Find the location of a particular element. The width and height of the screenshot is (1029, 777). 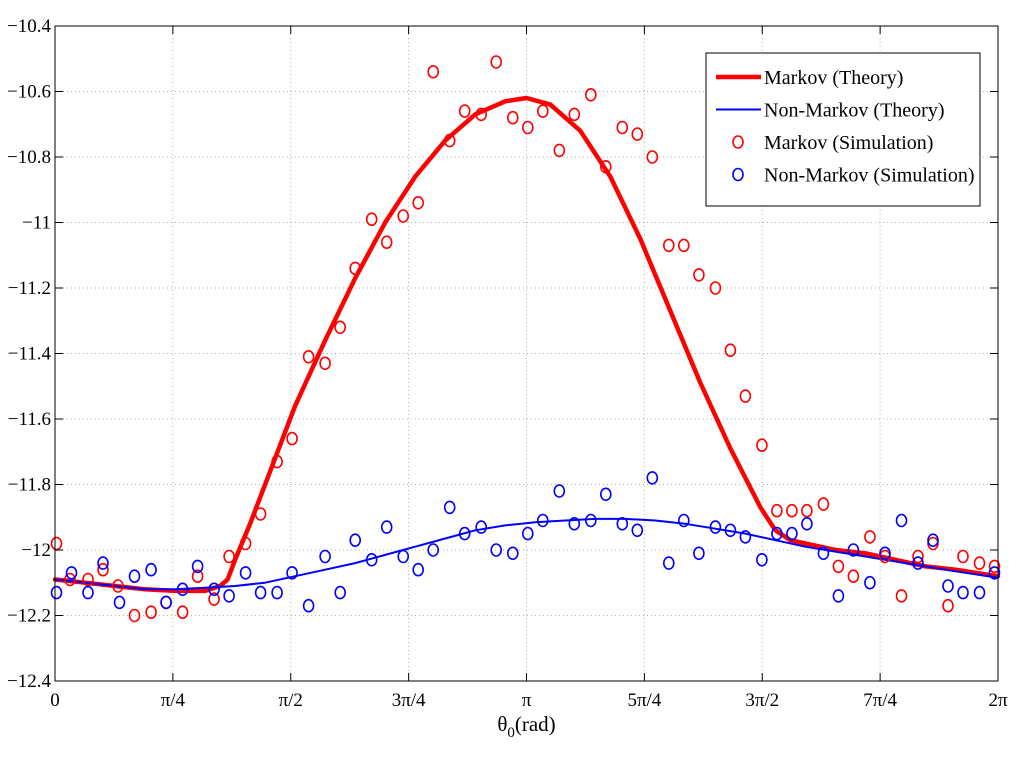

x-axis-label-subscript: 0 is located at coordinates (511, 733).